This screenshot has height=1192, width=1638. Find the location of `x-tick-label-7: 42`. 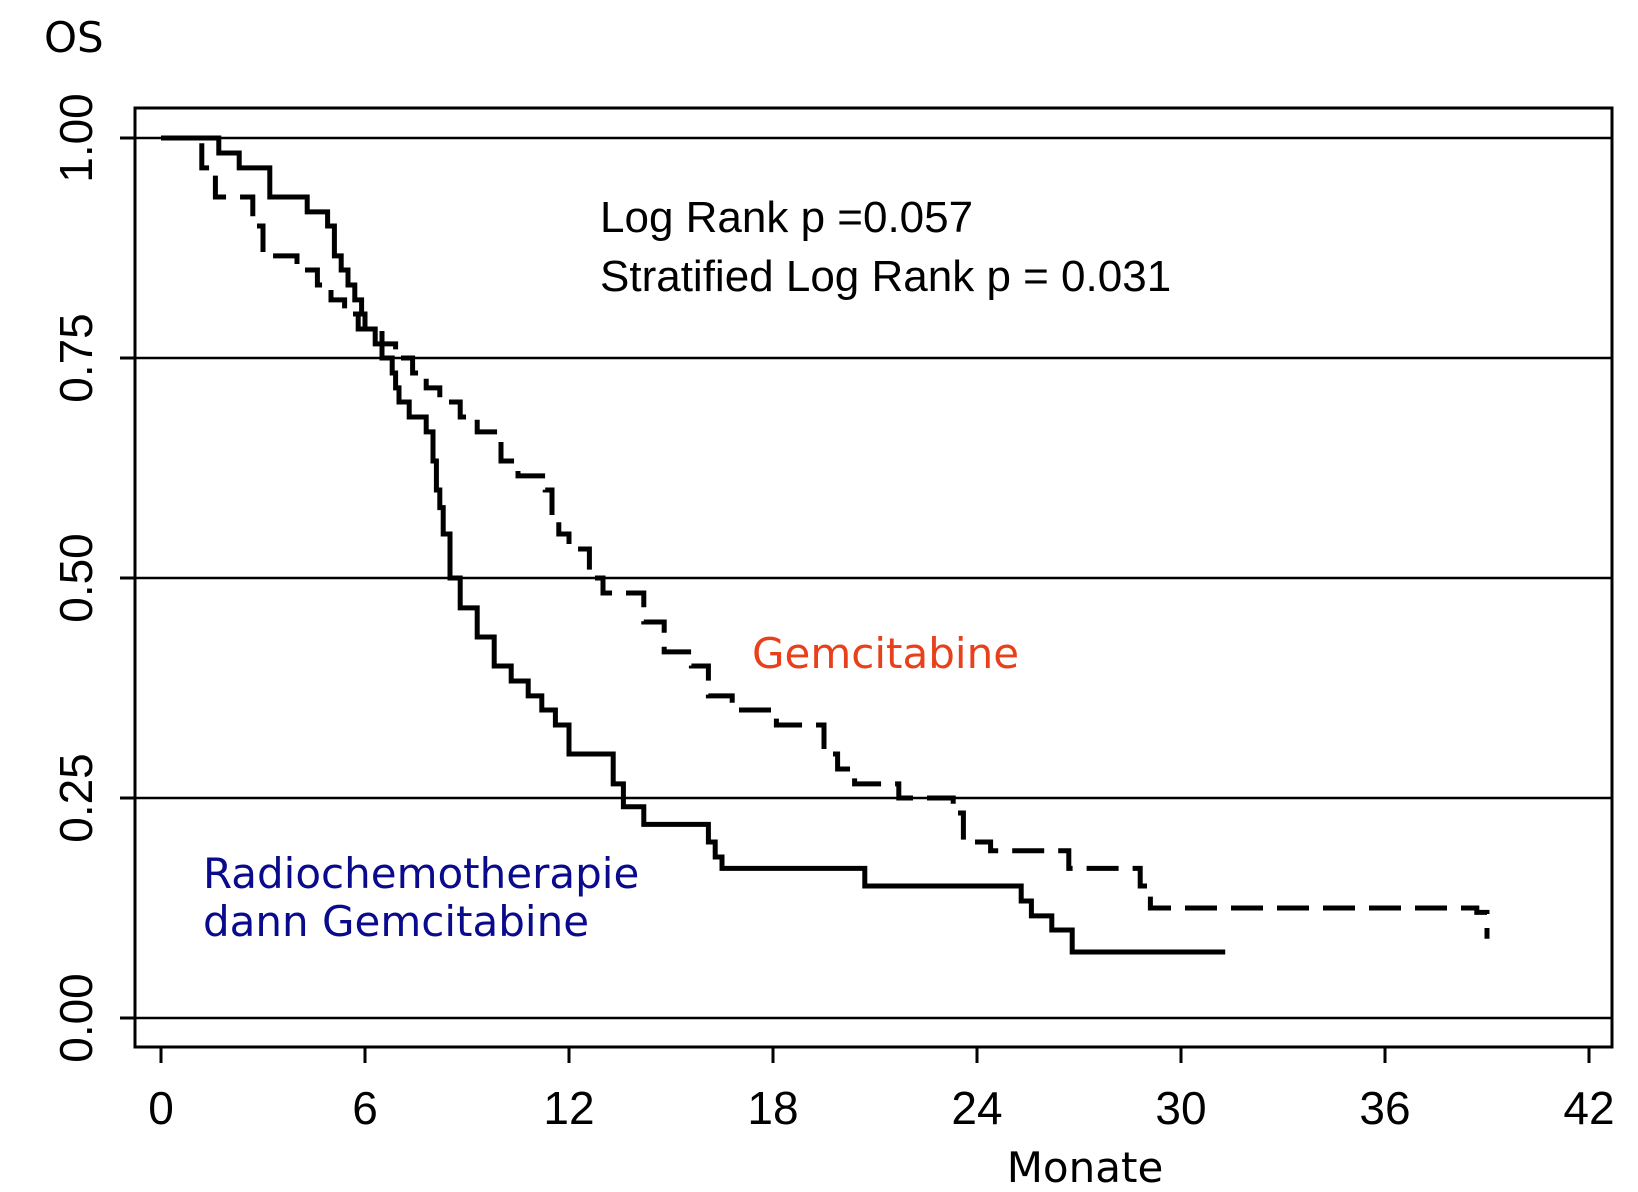

x-tick-label-7: 42 is located at coordinates (1588, 1108).